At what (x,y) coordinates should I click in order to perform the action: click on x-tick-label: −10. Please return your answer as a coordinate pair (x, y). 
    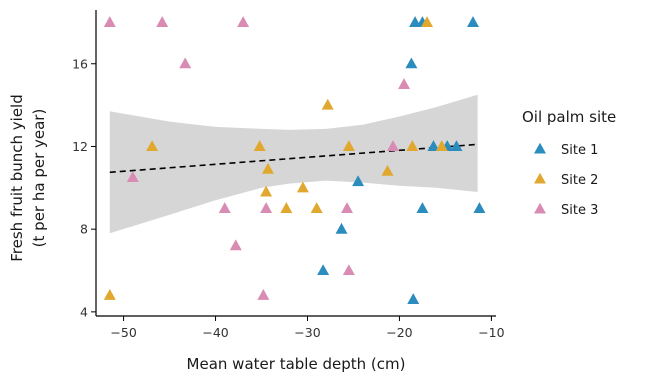
    Looking at the image, I should click on (491, 332).